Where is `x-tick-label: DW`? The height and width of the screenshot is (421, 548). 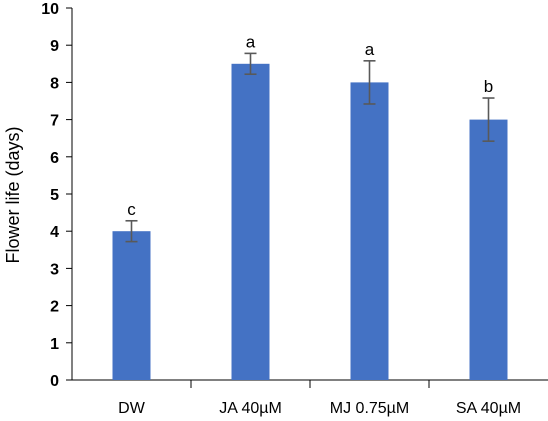 x-tick-label: DW is located at coordinates (132, 408).